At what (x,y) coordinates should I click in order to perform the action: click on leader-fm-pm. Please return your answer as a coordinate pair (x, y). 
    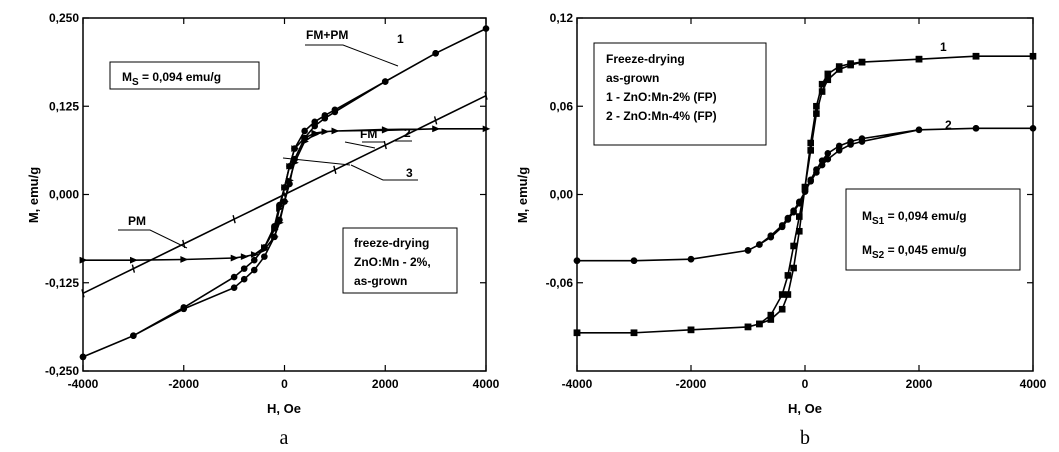
    Looking at the image, I should click on (352, 55).